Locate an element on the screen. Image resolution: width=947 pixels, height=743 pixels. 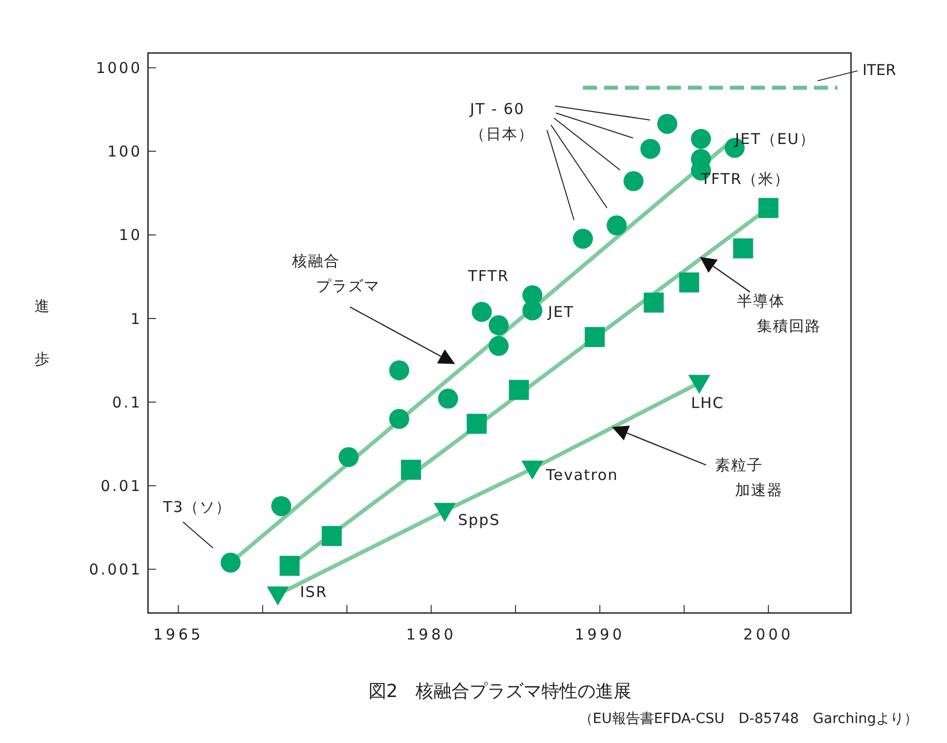
annotation: TFTR is located at coordinates (488, 276).